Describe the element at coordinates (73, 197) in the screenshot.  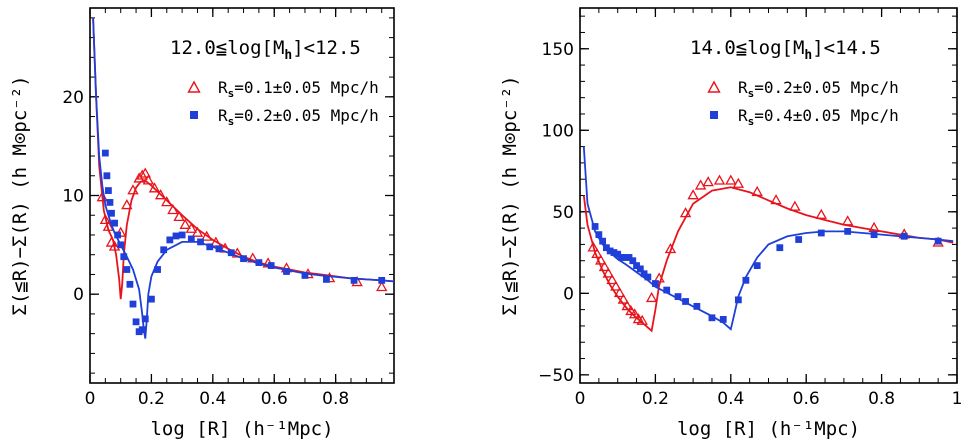
I see `y-tick-label: 10` at that location.